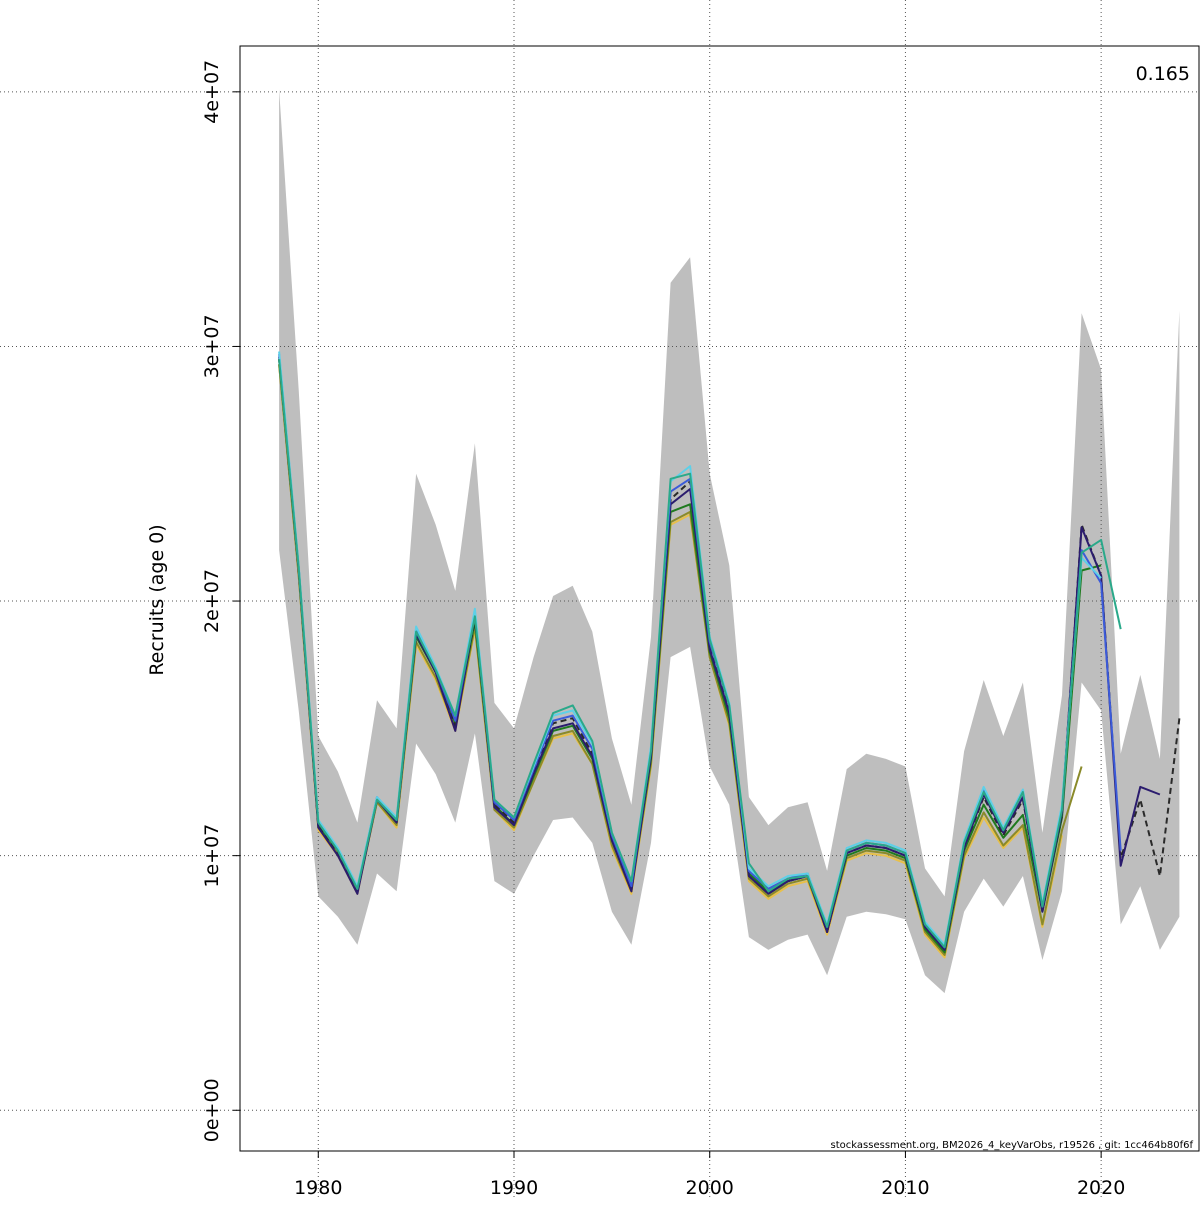 Image resolution: width=1200 pixels, height=1205 pixels. I want to click on x-tick-label: 1980, so click(318, 1188).